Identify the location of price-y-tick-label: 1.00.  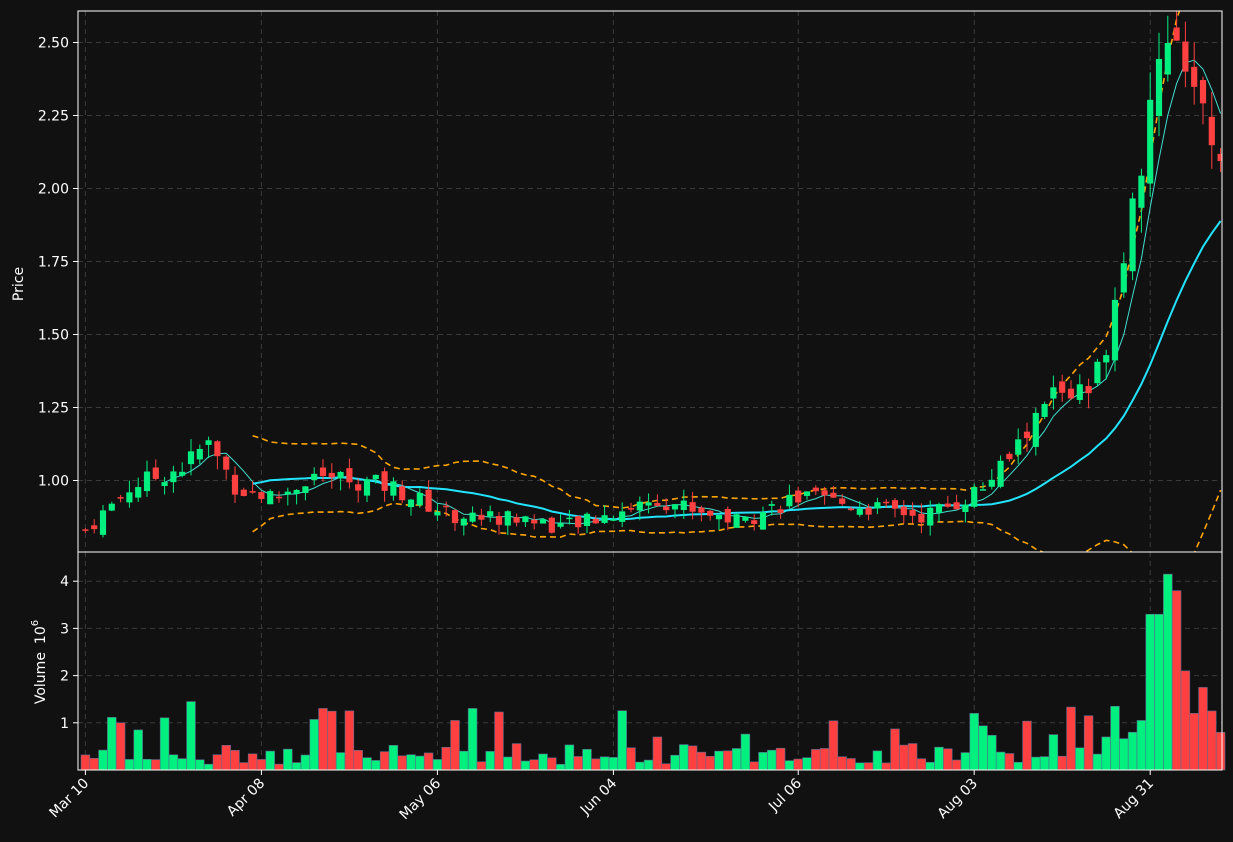
(53, 482).